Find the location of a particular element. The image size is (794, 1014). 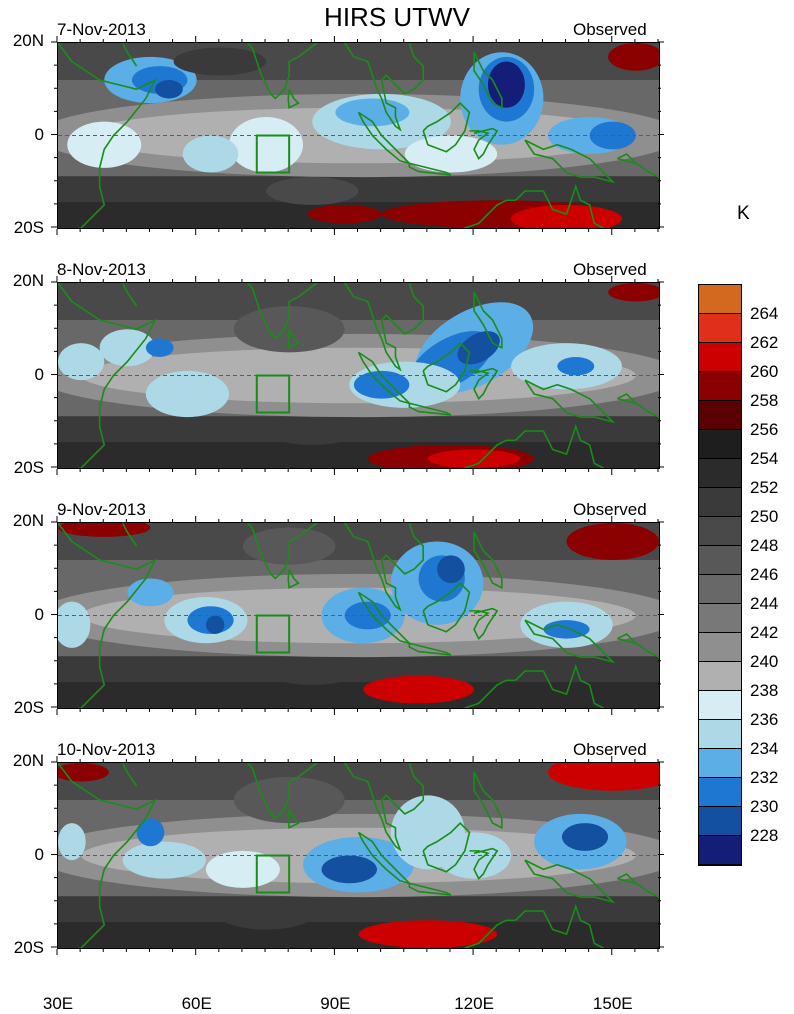

panel-date: 8-Nov-2013 is located at coordinates (101, 269).